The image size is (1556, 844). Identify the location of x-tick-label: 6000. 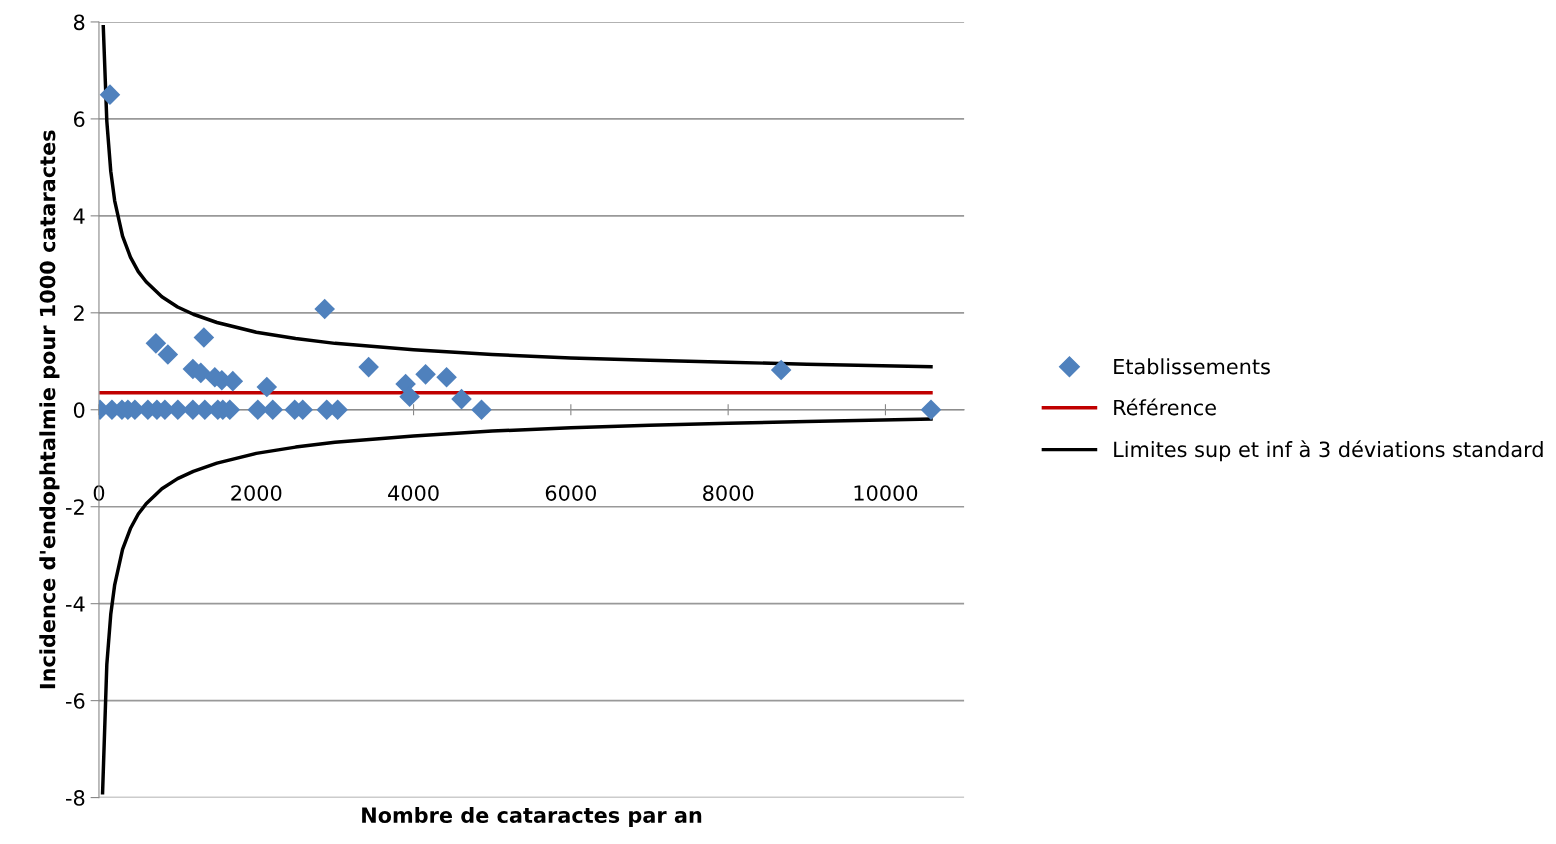
(570, 493).